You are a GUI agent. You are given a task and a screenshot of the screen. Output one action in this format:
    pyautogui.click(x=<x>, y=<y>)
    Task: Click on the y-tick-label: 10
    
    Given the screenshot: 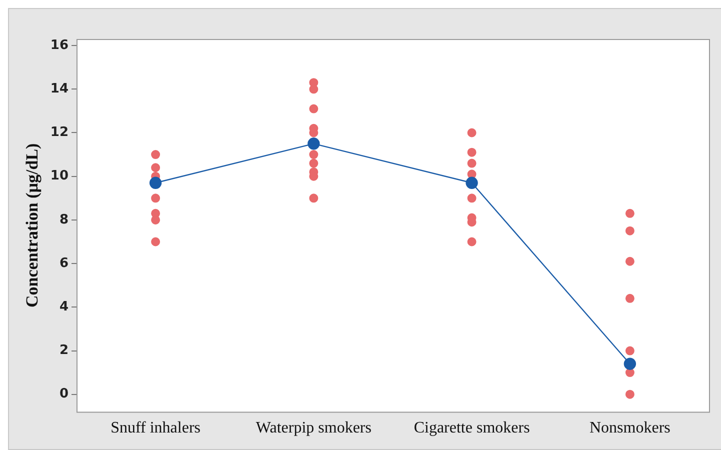 What is the action you would take?
    pyautogui.click(x=59, y=176)
    